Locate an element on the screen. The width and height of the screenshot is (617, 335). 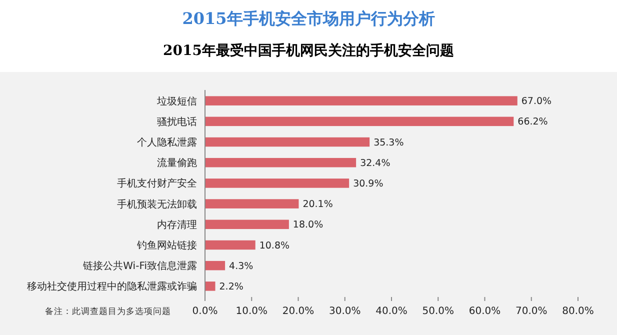
y-tick-label: 垃圾短信 is located at coordinates (176, 101).